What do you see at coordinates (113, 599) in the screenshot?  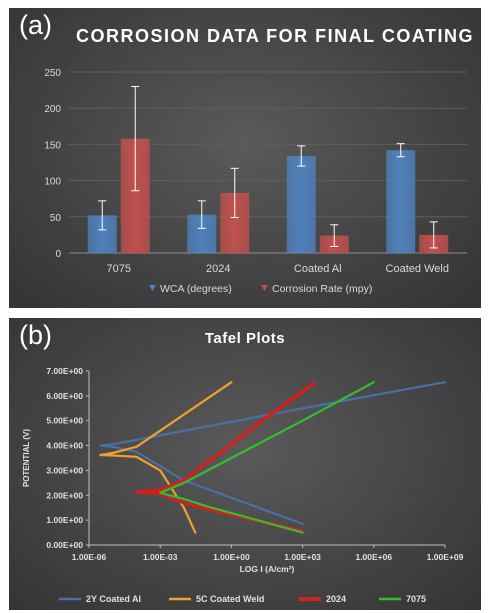 I see `legend-label: 2Y Coated Al` at bounding box center [113, 599].